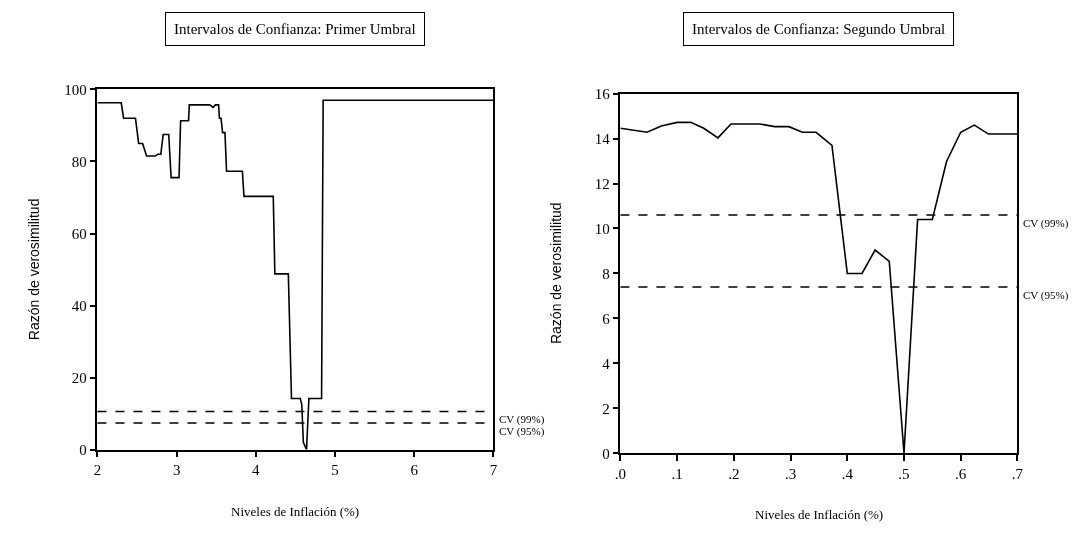 The image size is (1088, 538). I want to click on x-tick-label: .3, so click(790, 474).